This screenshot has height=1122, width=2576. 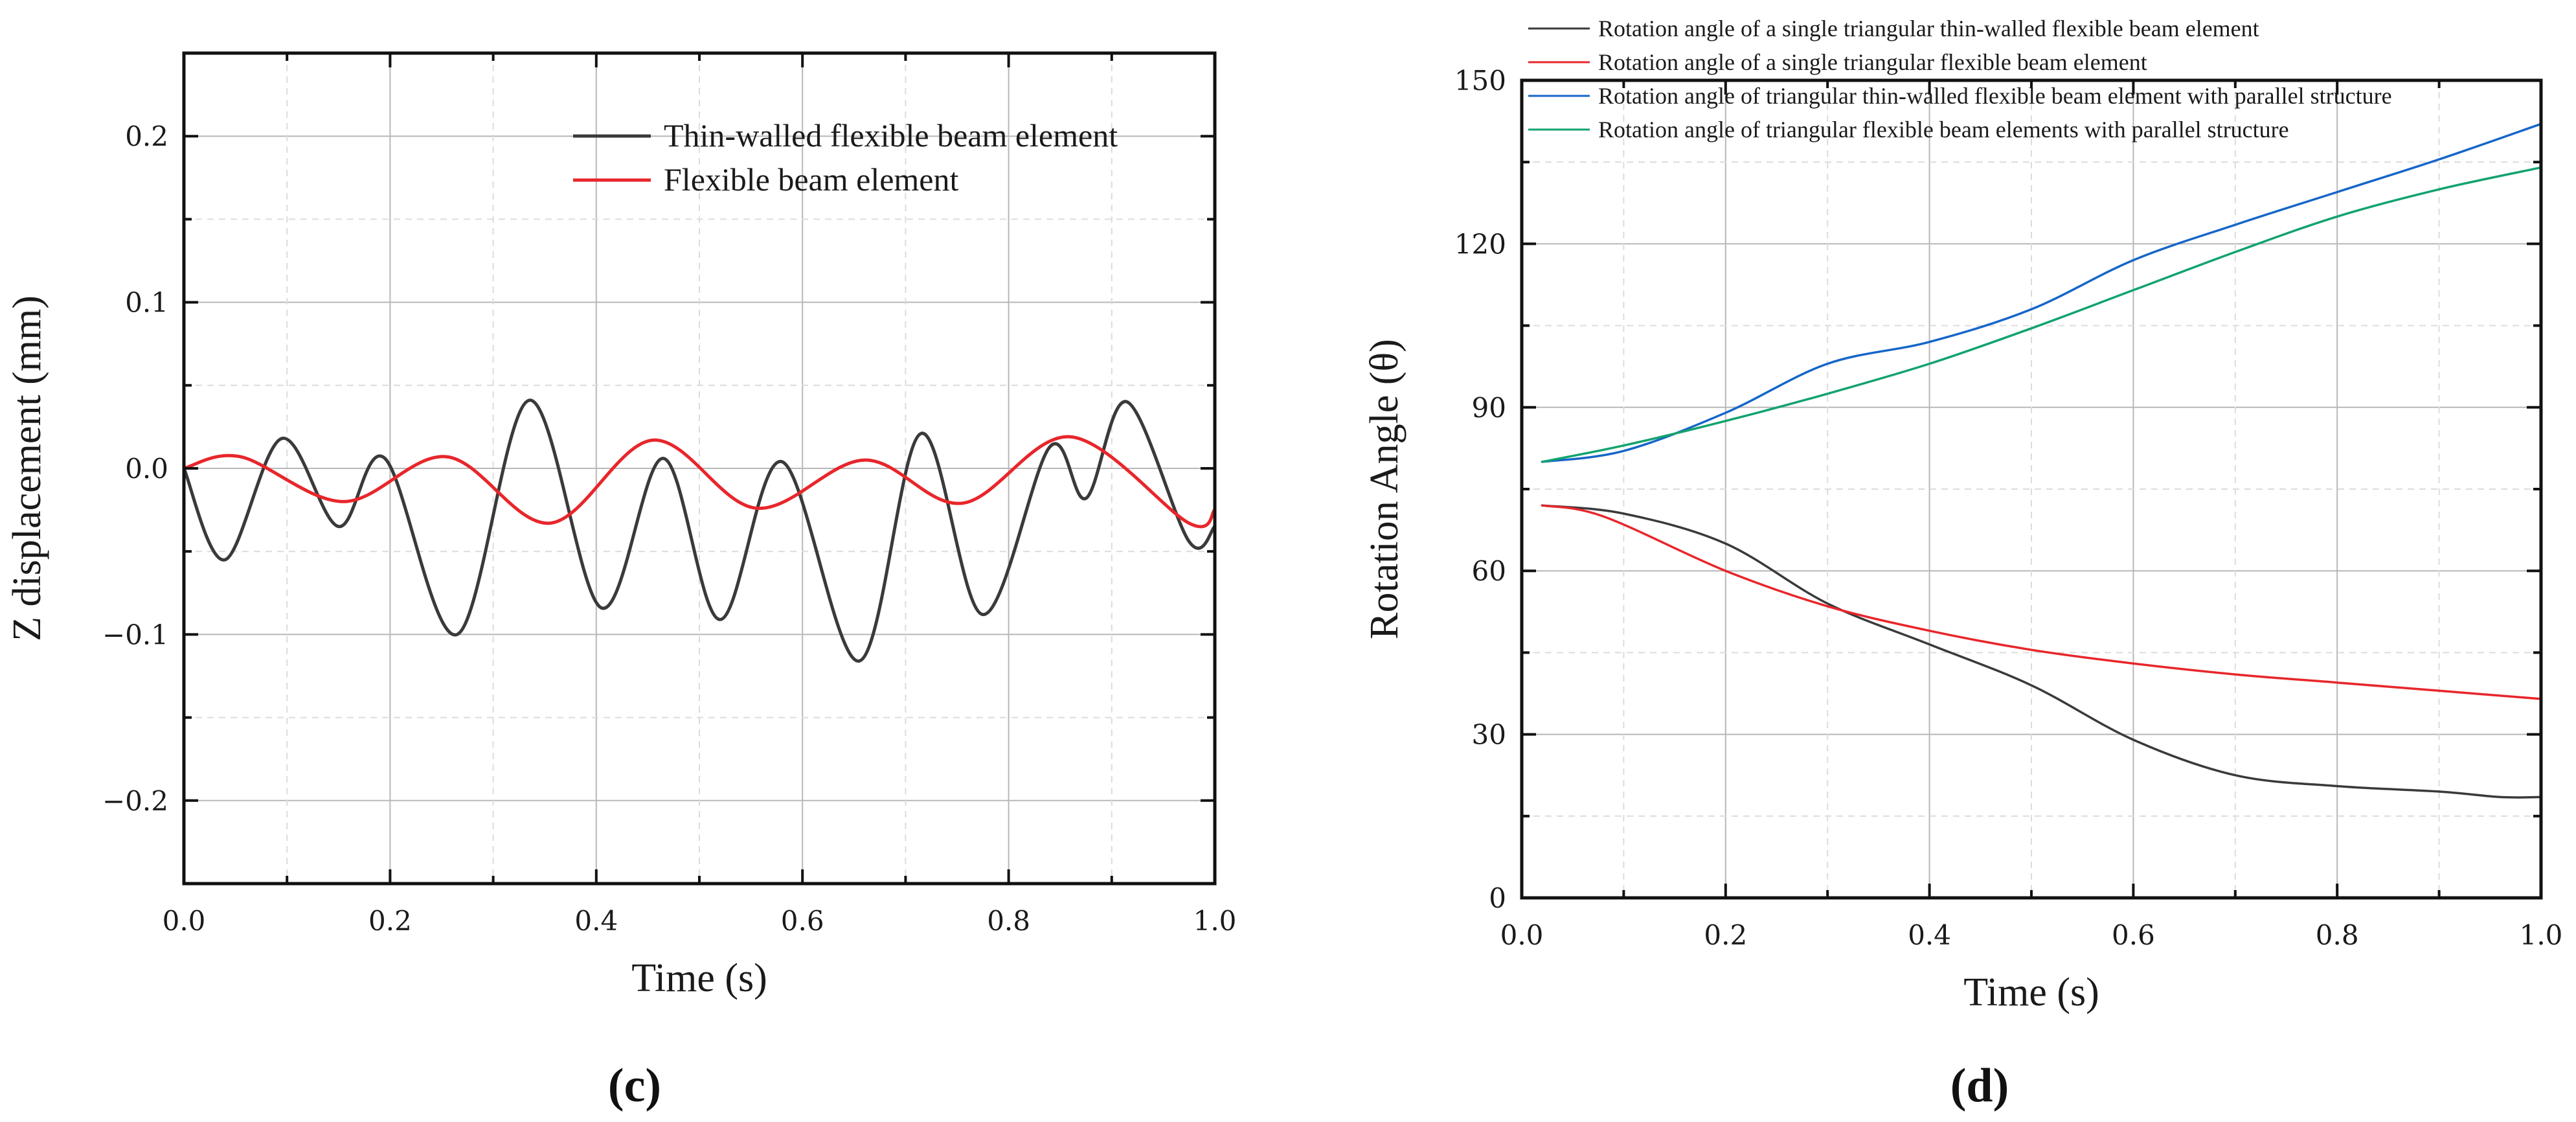 What do you see at coordinates (891, 135) in the screenshot?
I see `c-legend-label-thin-walled: Thin-walled flexible beam element` at bounding box center [891, 135].